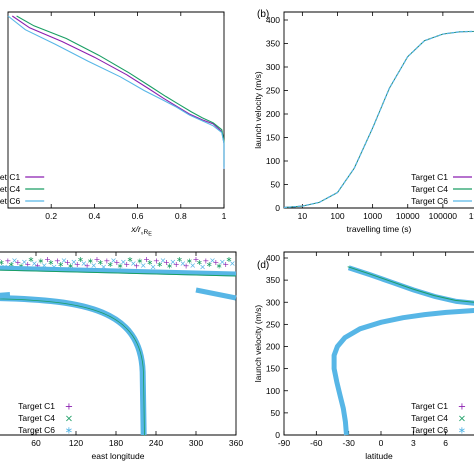 The width and height of the screenshot is (474, 474). What do you see at coordinates (273, 67) in the screenshot?
I see `panel-b-ytick-label: 300` at bounding box center [273, 67].